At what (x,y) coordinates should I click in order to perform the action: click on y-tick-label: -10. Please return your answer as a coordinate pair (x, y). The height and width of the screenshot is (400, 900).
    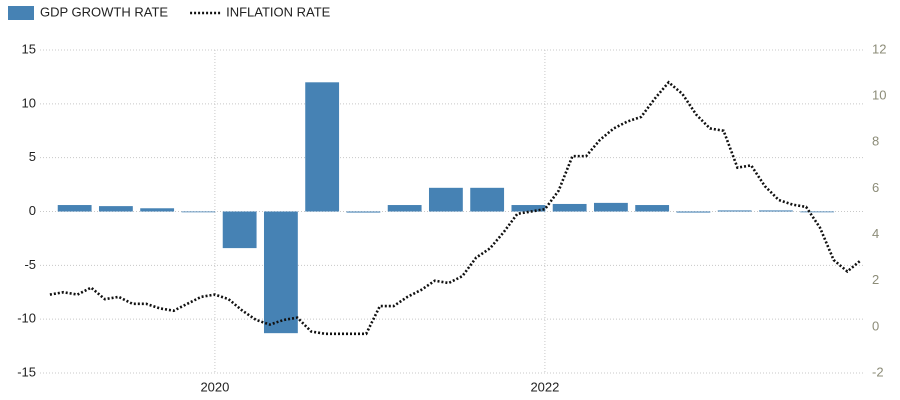
    Looking at the image, I should click on (26, 318).